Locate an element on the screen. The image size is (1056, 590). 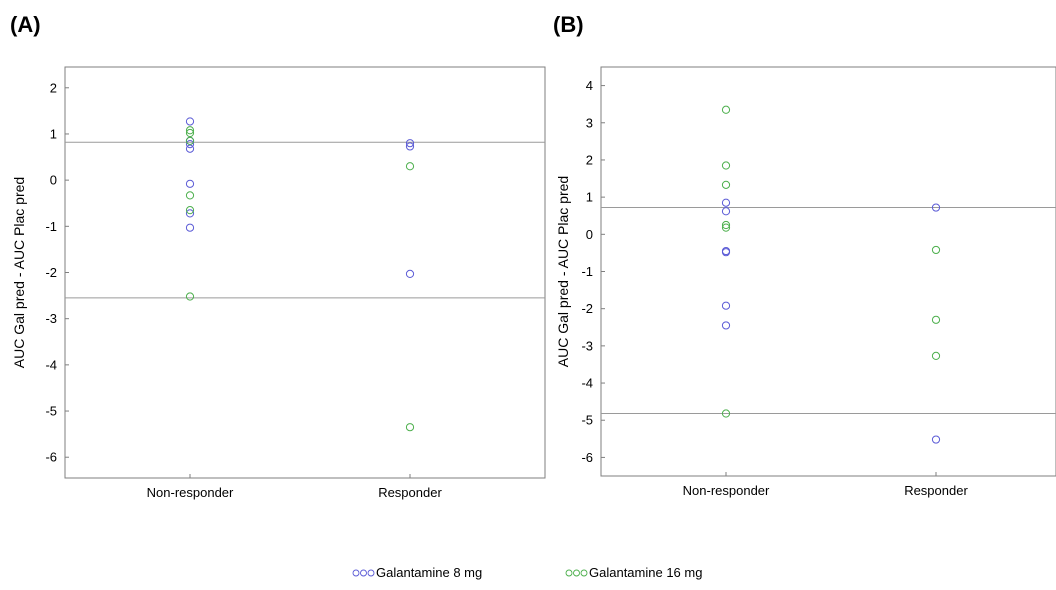
y-tick-label: 3 is located at coordinates (589, 122).